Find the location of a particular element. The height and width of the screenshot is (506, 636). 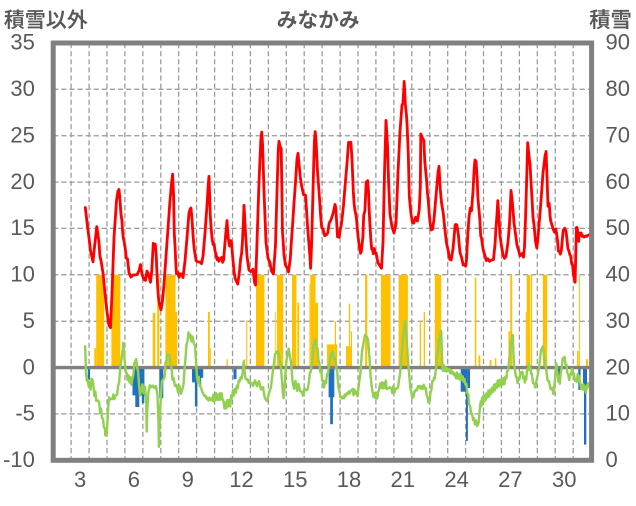

svg-text: 18 is located at coordinates (349, 479).